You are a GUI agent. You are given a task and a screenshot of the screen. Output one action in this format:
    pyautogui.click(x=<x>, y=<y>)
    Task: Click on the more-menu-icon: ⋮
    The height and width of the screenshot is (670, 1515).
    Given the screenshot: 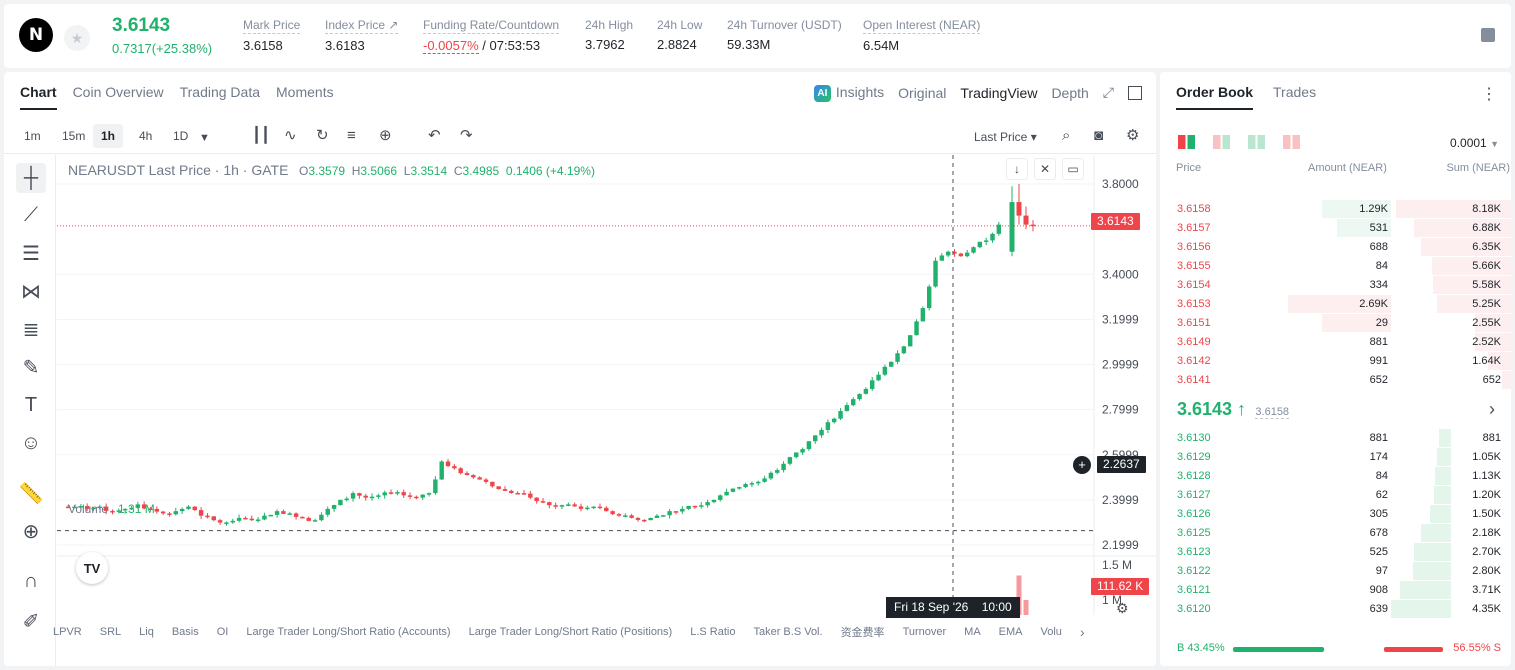 What is the action you would take?
    pyautogui.click(x=1489, y=94)
    